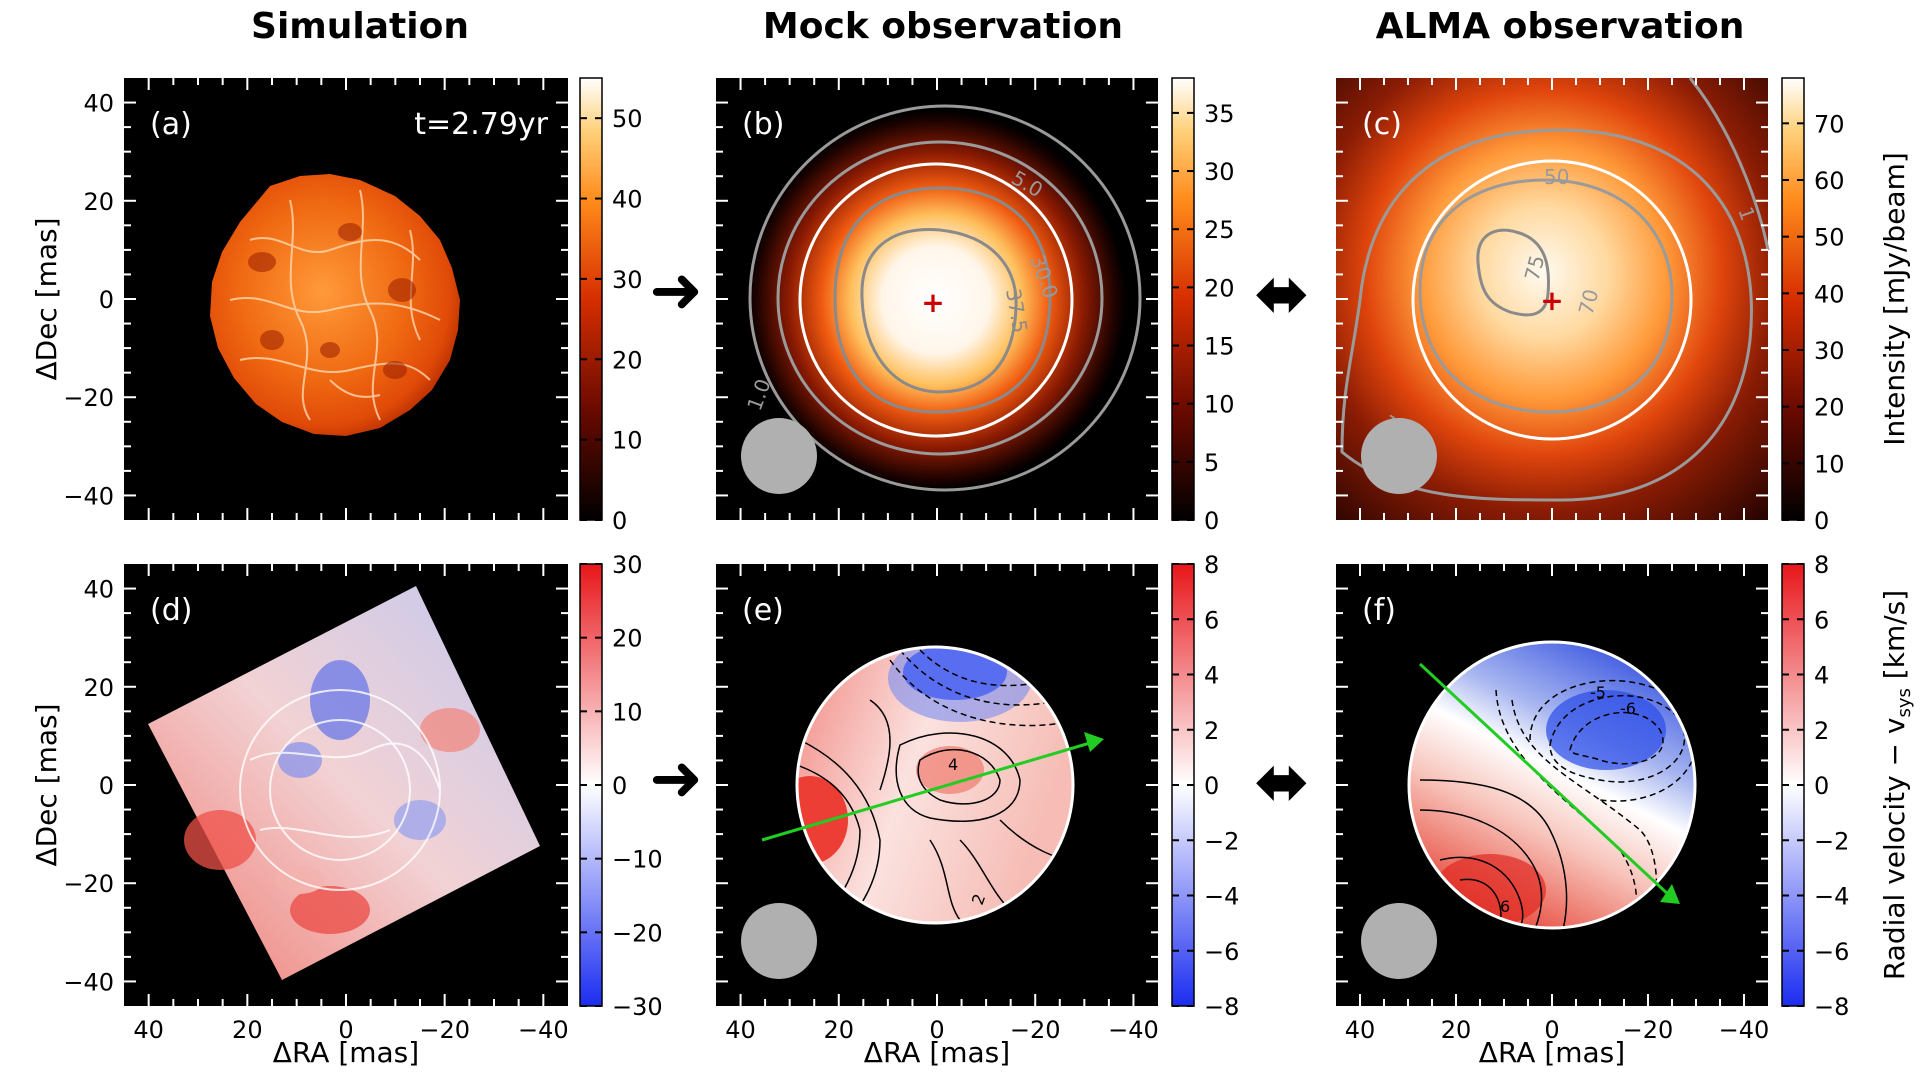 Image resolution: width=1920 pixels, height=1080 pixels. What do you see at coordinates (1545, 780) in the screenshot?
I see `panel-f-kinematic-axis` at bounding box center [1545, 780].